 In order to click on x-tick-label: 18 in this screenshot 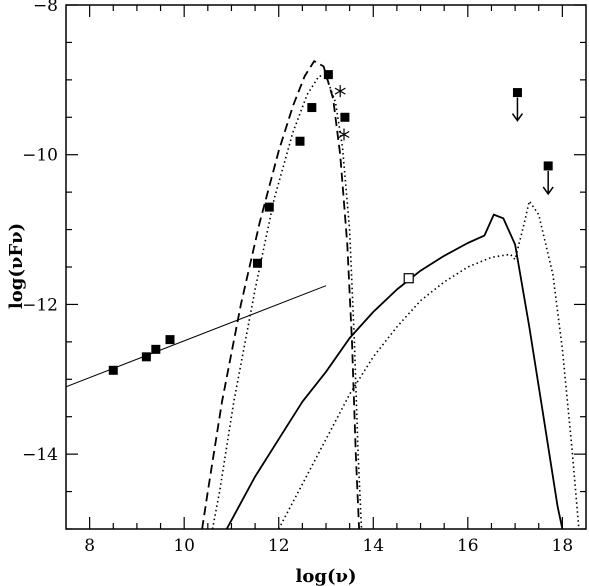, I will do `click(563, 546)`.